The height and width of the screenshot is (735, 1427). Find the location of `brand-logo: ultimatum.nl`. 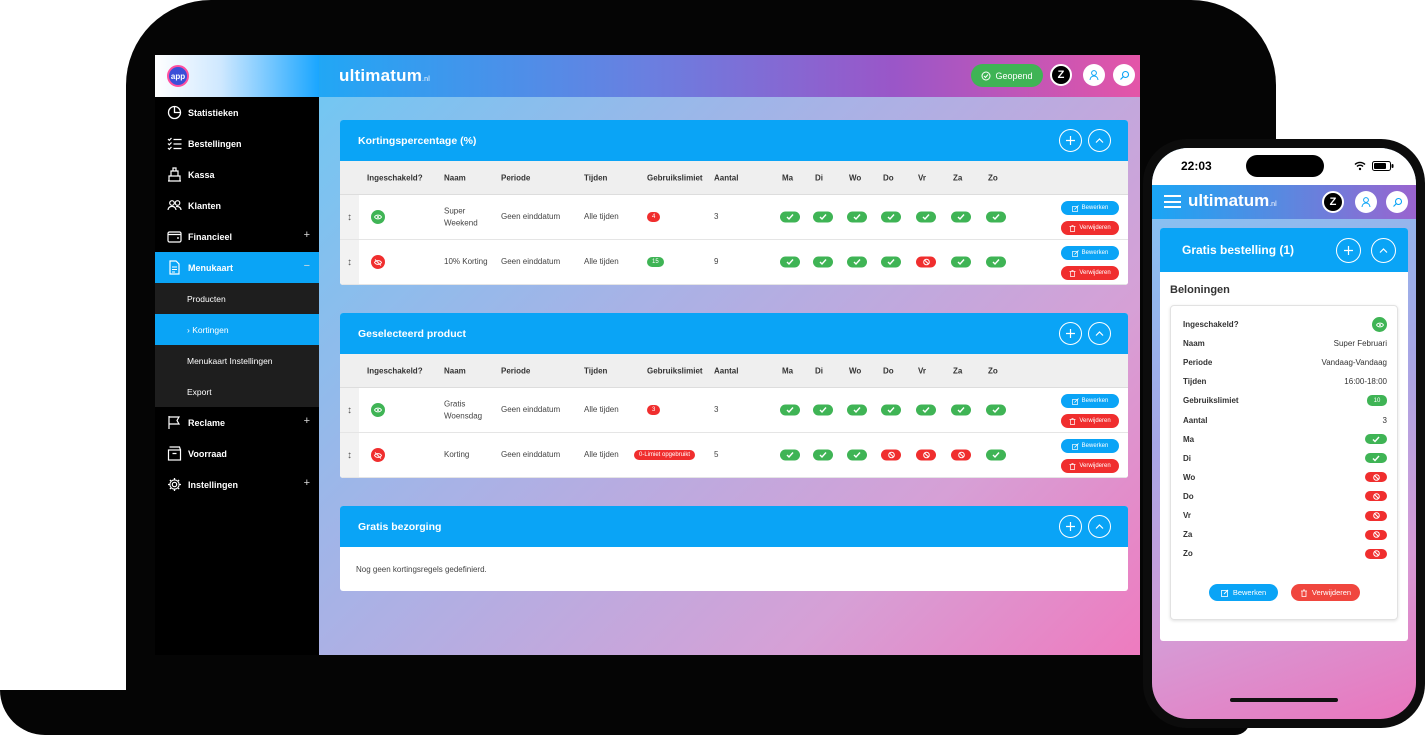

brand-logo: ultimatum.nl is located at coordinates (385, 75).